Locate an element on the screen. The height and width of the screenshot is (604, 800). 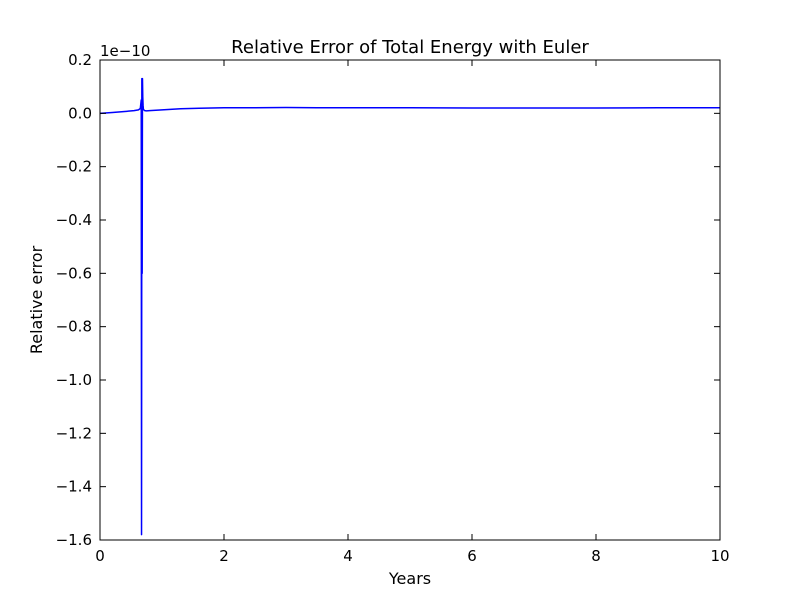
y-tick-label: −0.2 is located at coordinates (74, 167).